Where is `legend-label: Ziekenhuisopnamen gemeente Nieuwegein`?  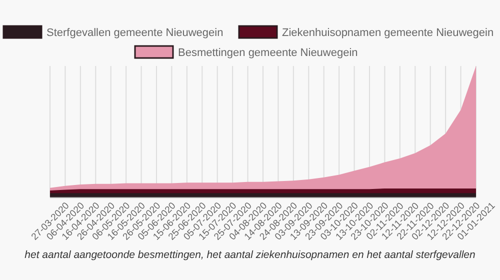
legend-label: Ziekenhuisopnamen gemeente Nieuwegein is located at coordinates (388, 33).